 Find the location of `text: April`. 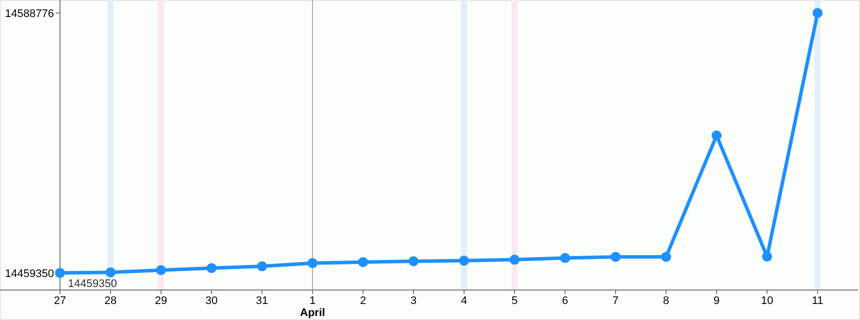

text: April is located at coordinates (313, 313).